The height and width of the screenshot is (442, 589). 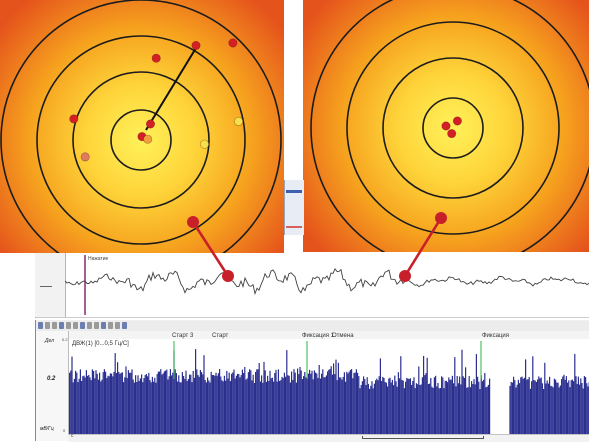 What do you see at coordinates (64, 430) in the screenshot?
I see `scale-label-bottom: 0` at bounding box center [64, 430].